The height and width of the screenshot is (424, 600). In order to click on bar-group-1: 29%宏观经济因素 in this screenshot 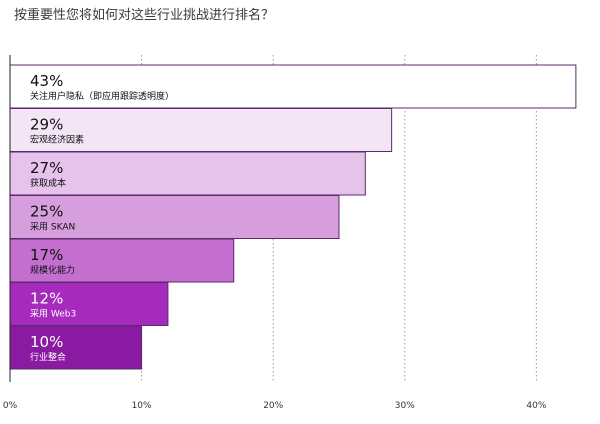, I will do `click(201, 130)`.